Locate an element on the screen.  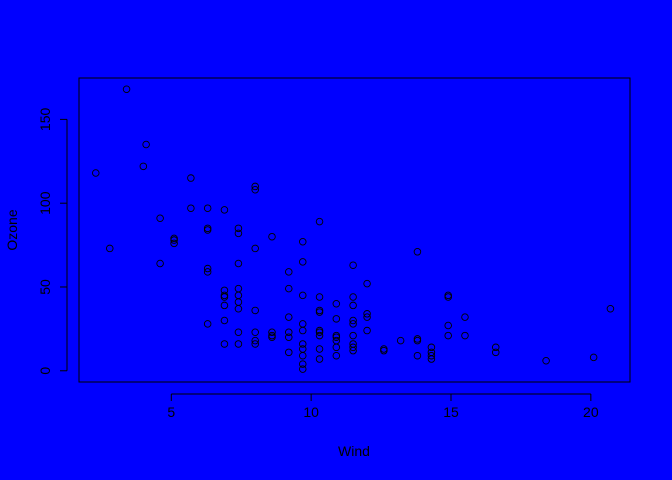
x-tick-label: 10 is located at coordinates (311, 412).